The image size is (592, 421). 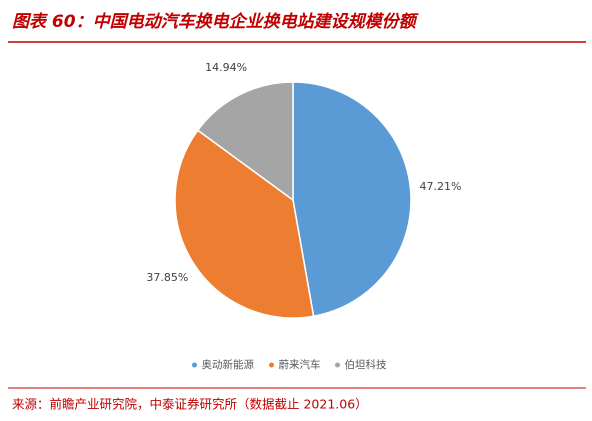 What do you see at coordinates (215, 22) in the screenshot?
I see `chart-title: 图表 60：中国电动汽车换电企业换电站建设规模份额` at bounding box center [215, 22].